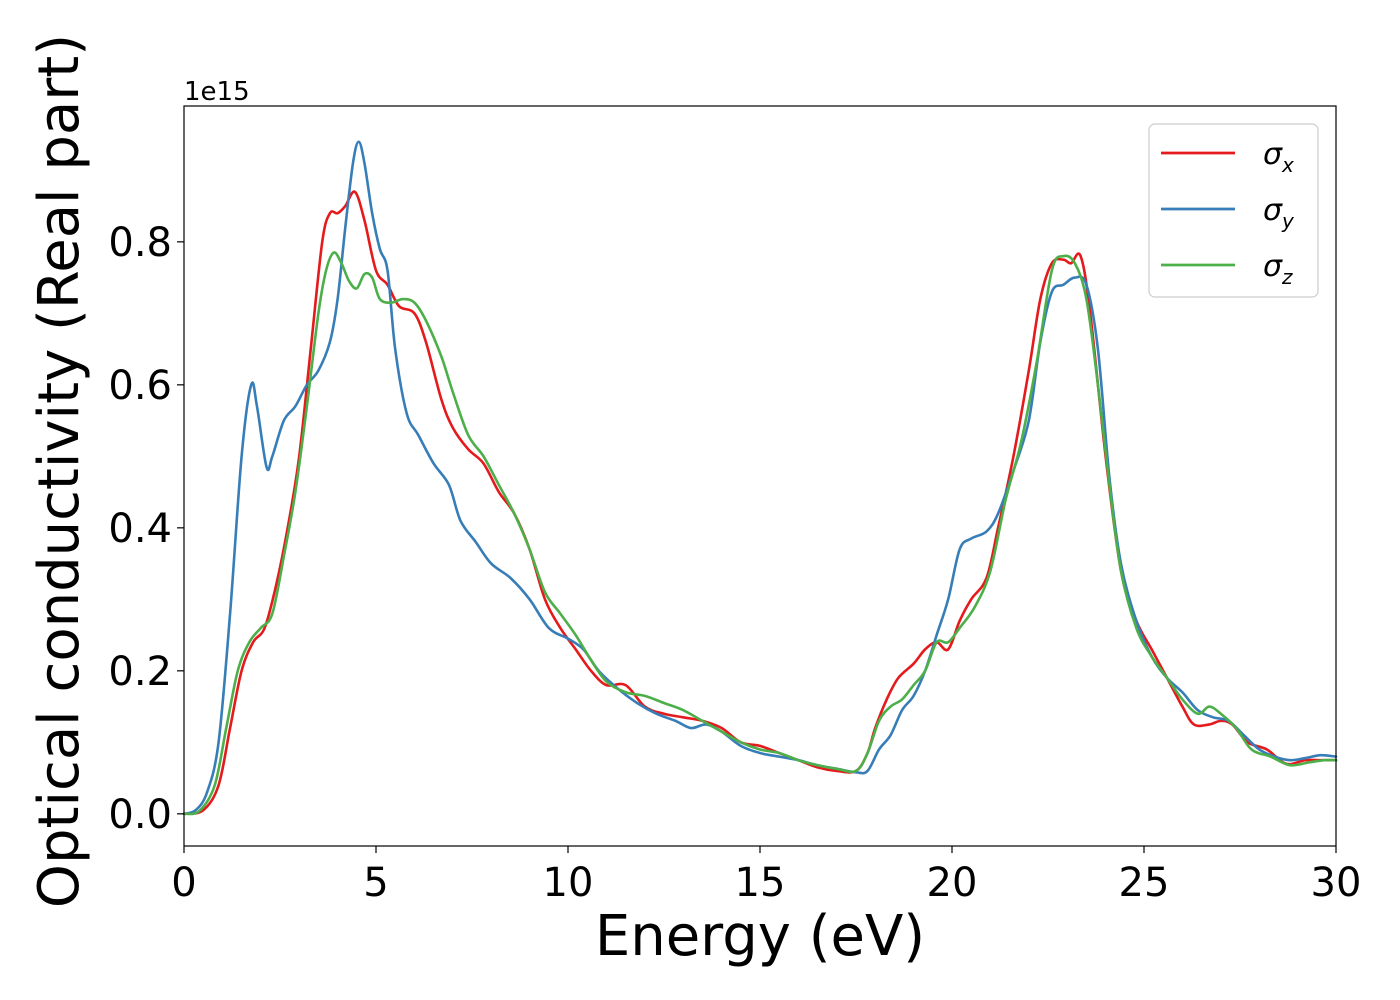 The width and height of the screenshot is (1400, 1000). Describe the element at coordinates (1336, 883) in the screenshot. I see `x-tick-label: 30` at that location.